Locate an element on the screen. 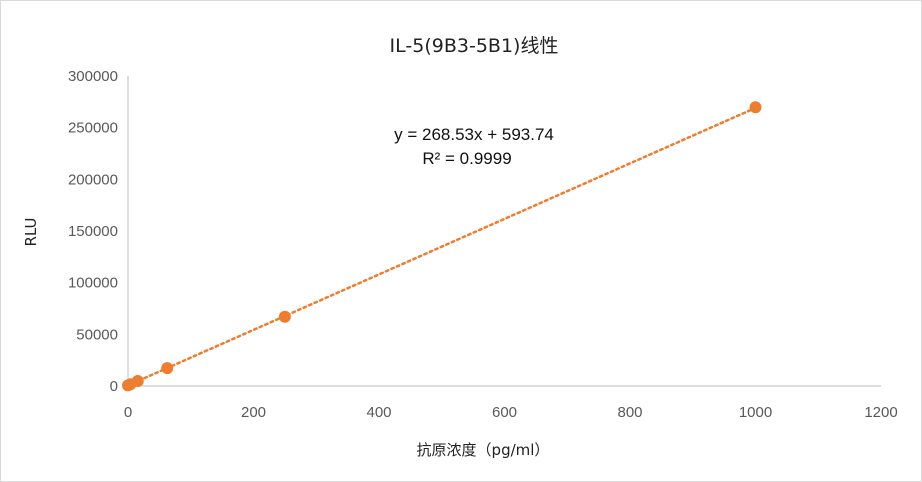 Image resolution: width=922 pixels, height=482 pixels. y-tick-label: 200000 is located at coordinates (93, 179).